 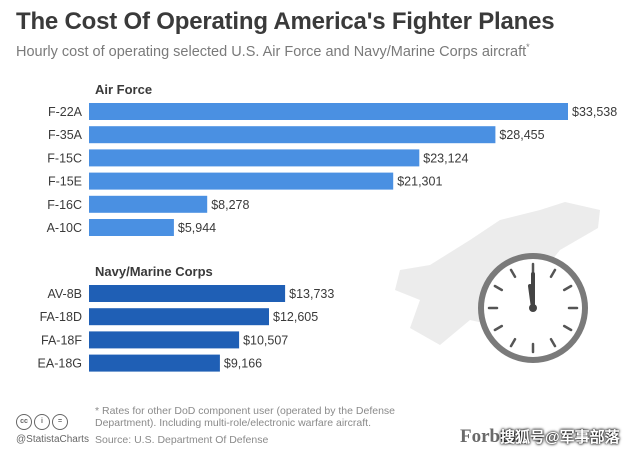 I want to click on group-heading: Air Force, so click(x=123, y=89).